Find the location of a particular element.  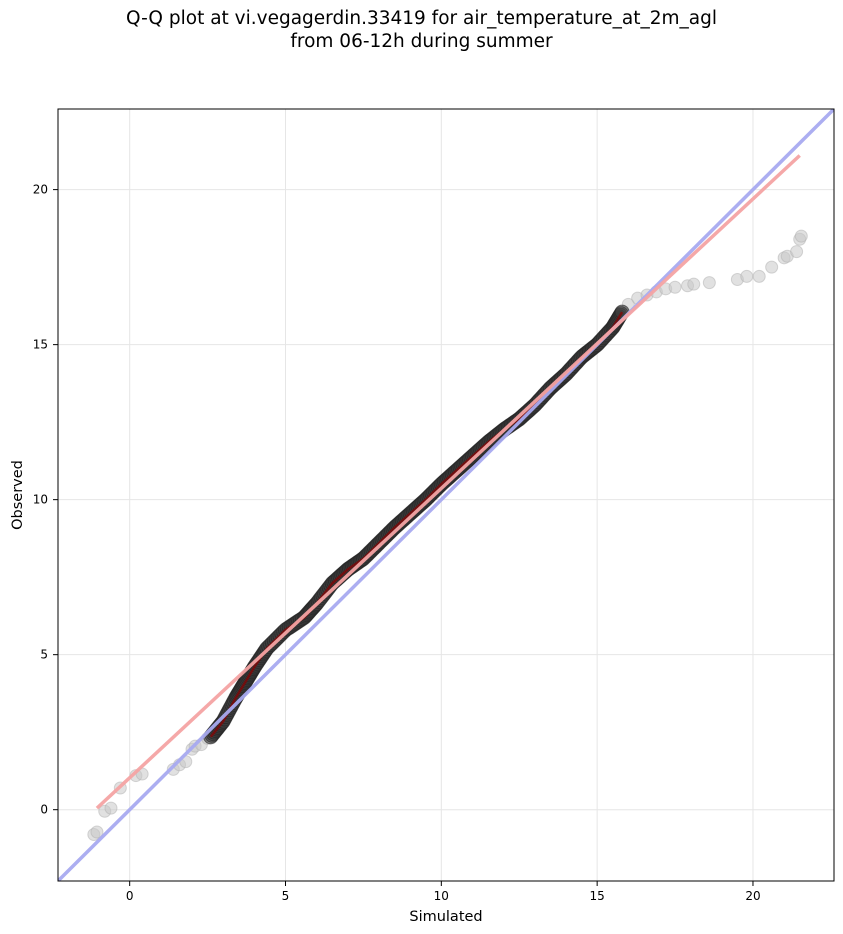

y-ticks: 0 5 10 15 20 is located at coordinates (45, 500).